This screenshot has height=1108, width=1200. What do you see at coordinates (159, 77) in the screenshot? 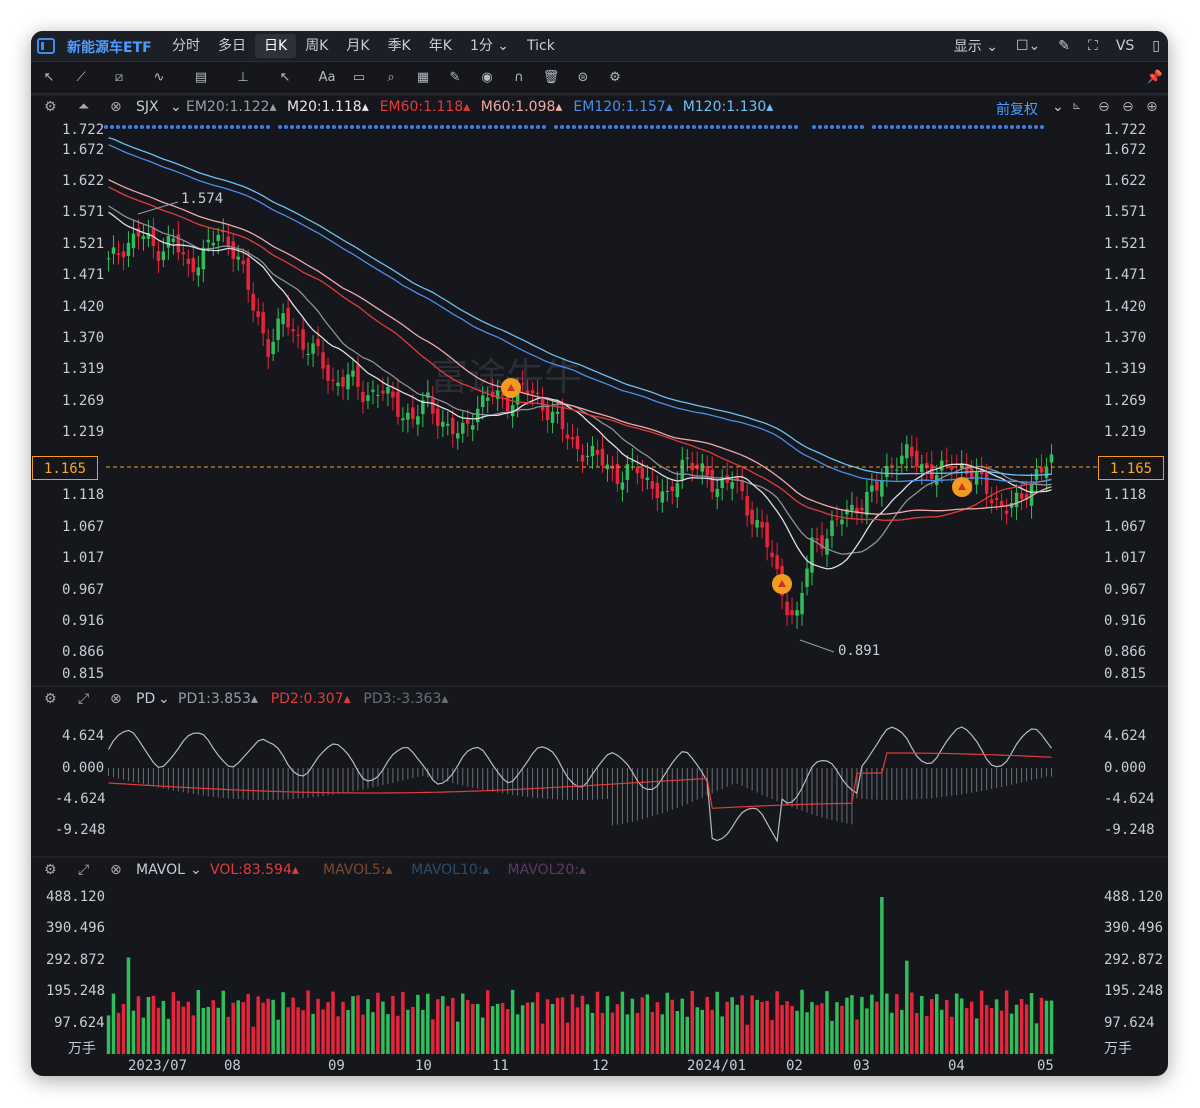
I see `wave-tool-icon: ∿` at bounding box center [159, 77].